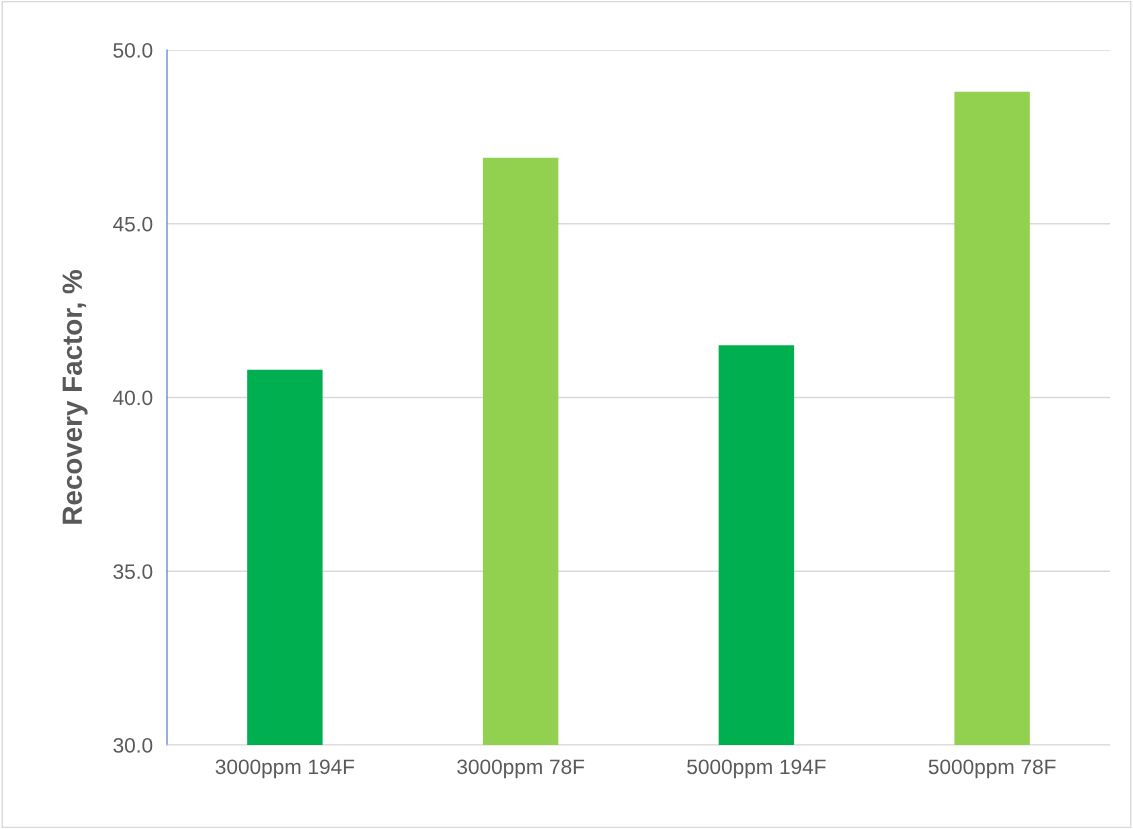 This screenshot has height=829, width=1133. Describe the element at coordinates (133, 745) in the screenshot. I see `y-tick-label: 30.0` at that location.